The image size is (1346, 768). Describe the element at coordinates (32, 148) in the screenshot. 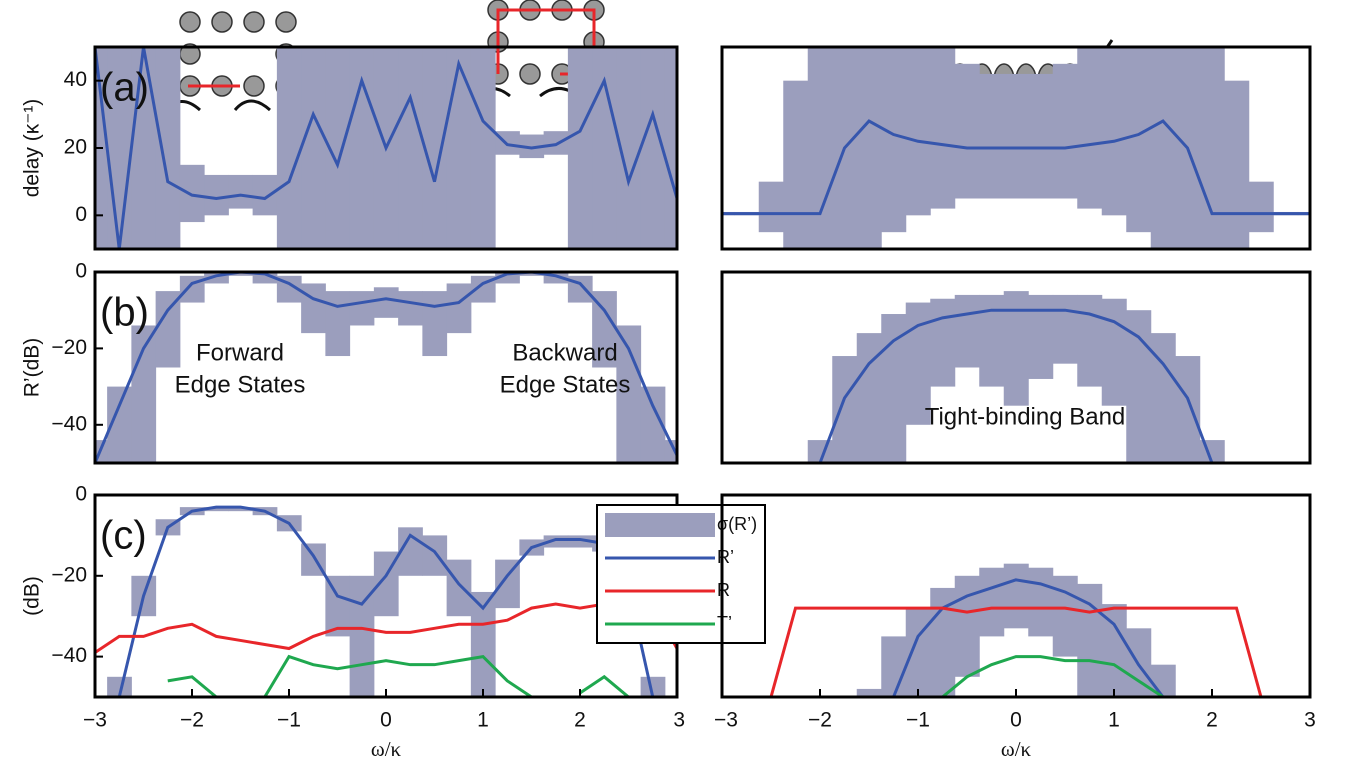

I see `y-axis-label: delay (κ⁻¹)` at that location.